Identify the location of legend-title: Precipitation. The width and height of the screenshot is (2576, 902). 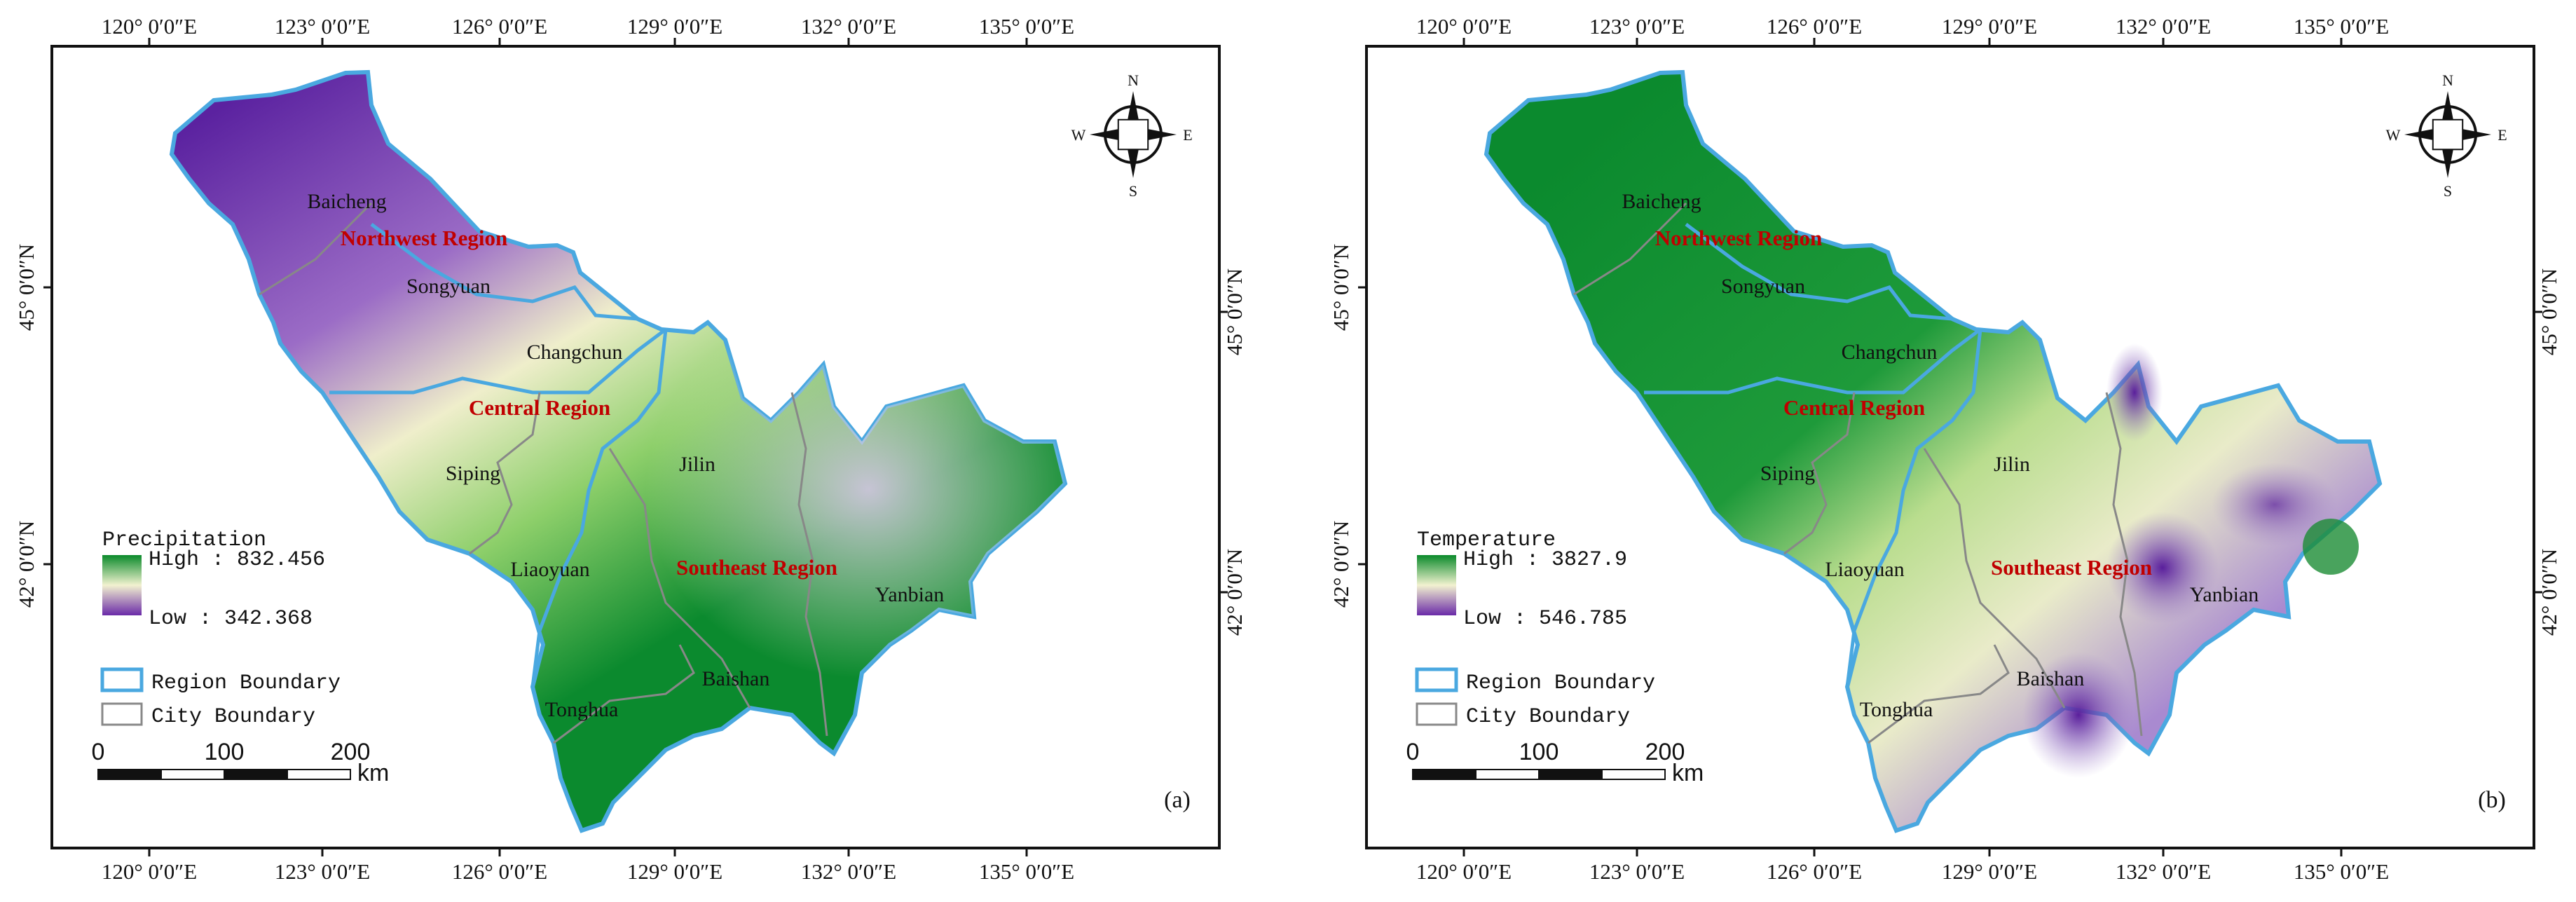
(184, 540).